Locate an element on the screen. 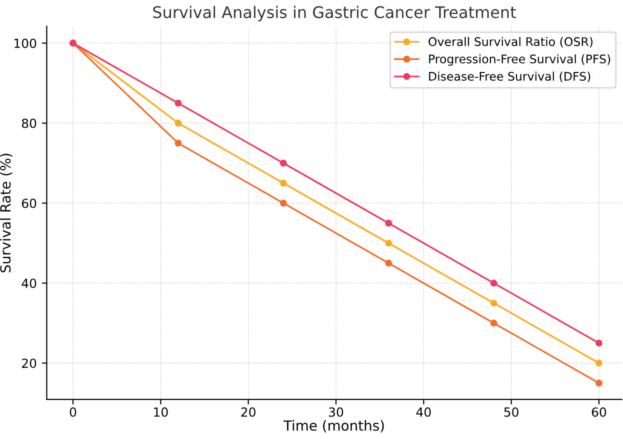 Image resolution: width=623 pixels, height=439 pixels. x-tick-label: 0 is located at coordinates (73, 412).